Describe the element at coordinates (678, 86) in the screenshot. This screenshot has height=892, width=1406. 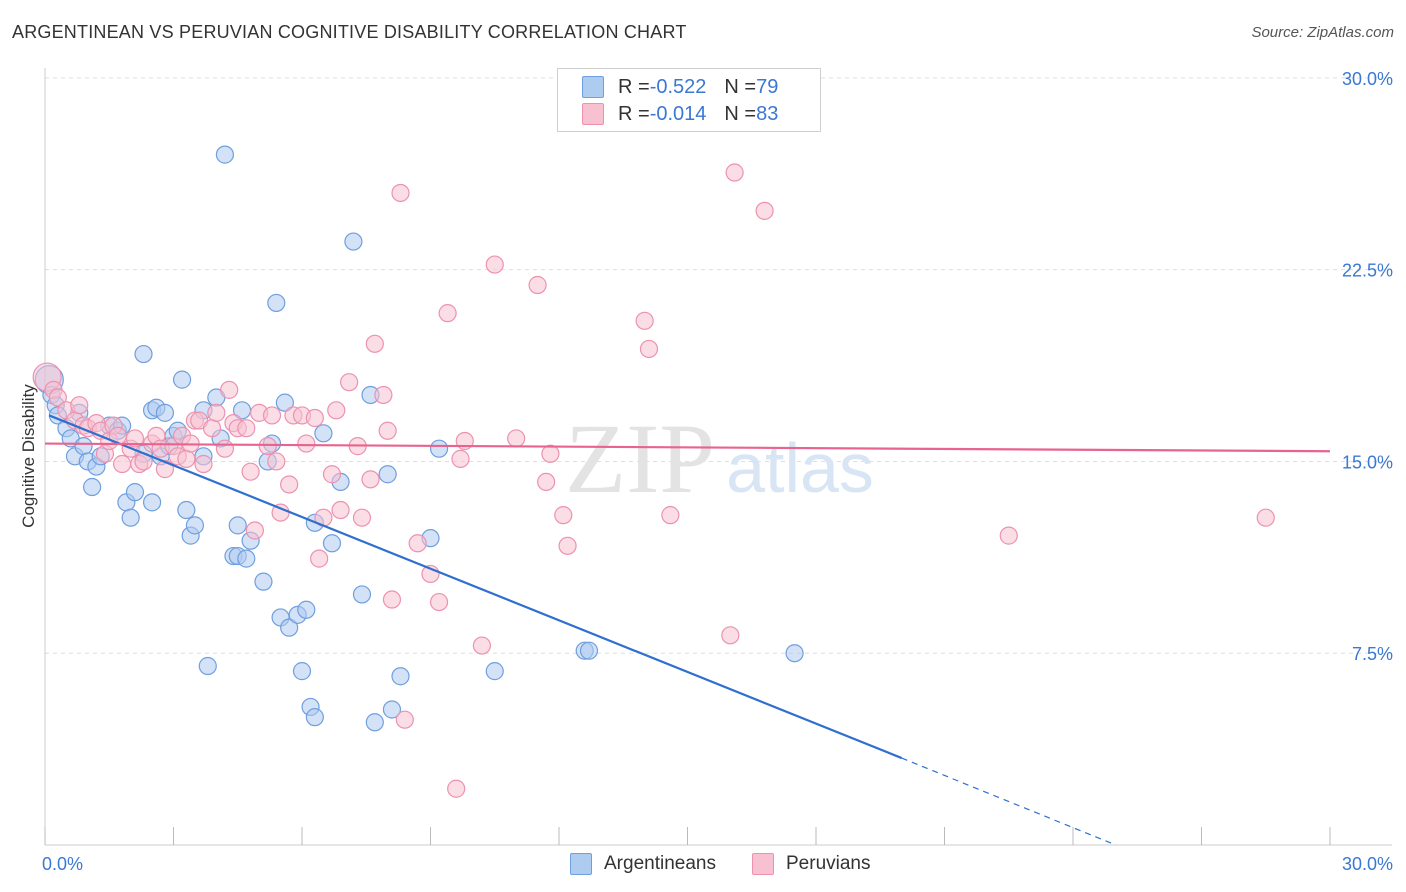
I see `legend-r-value: -0.522` at that location.